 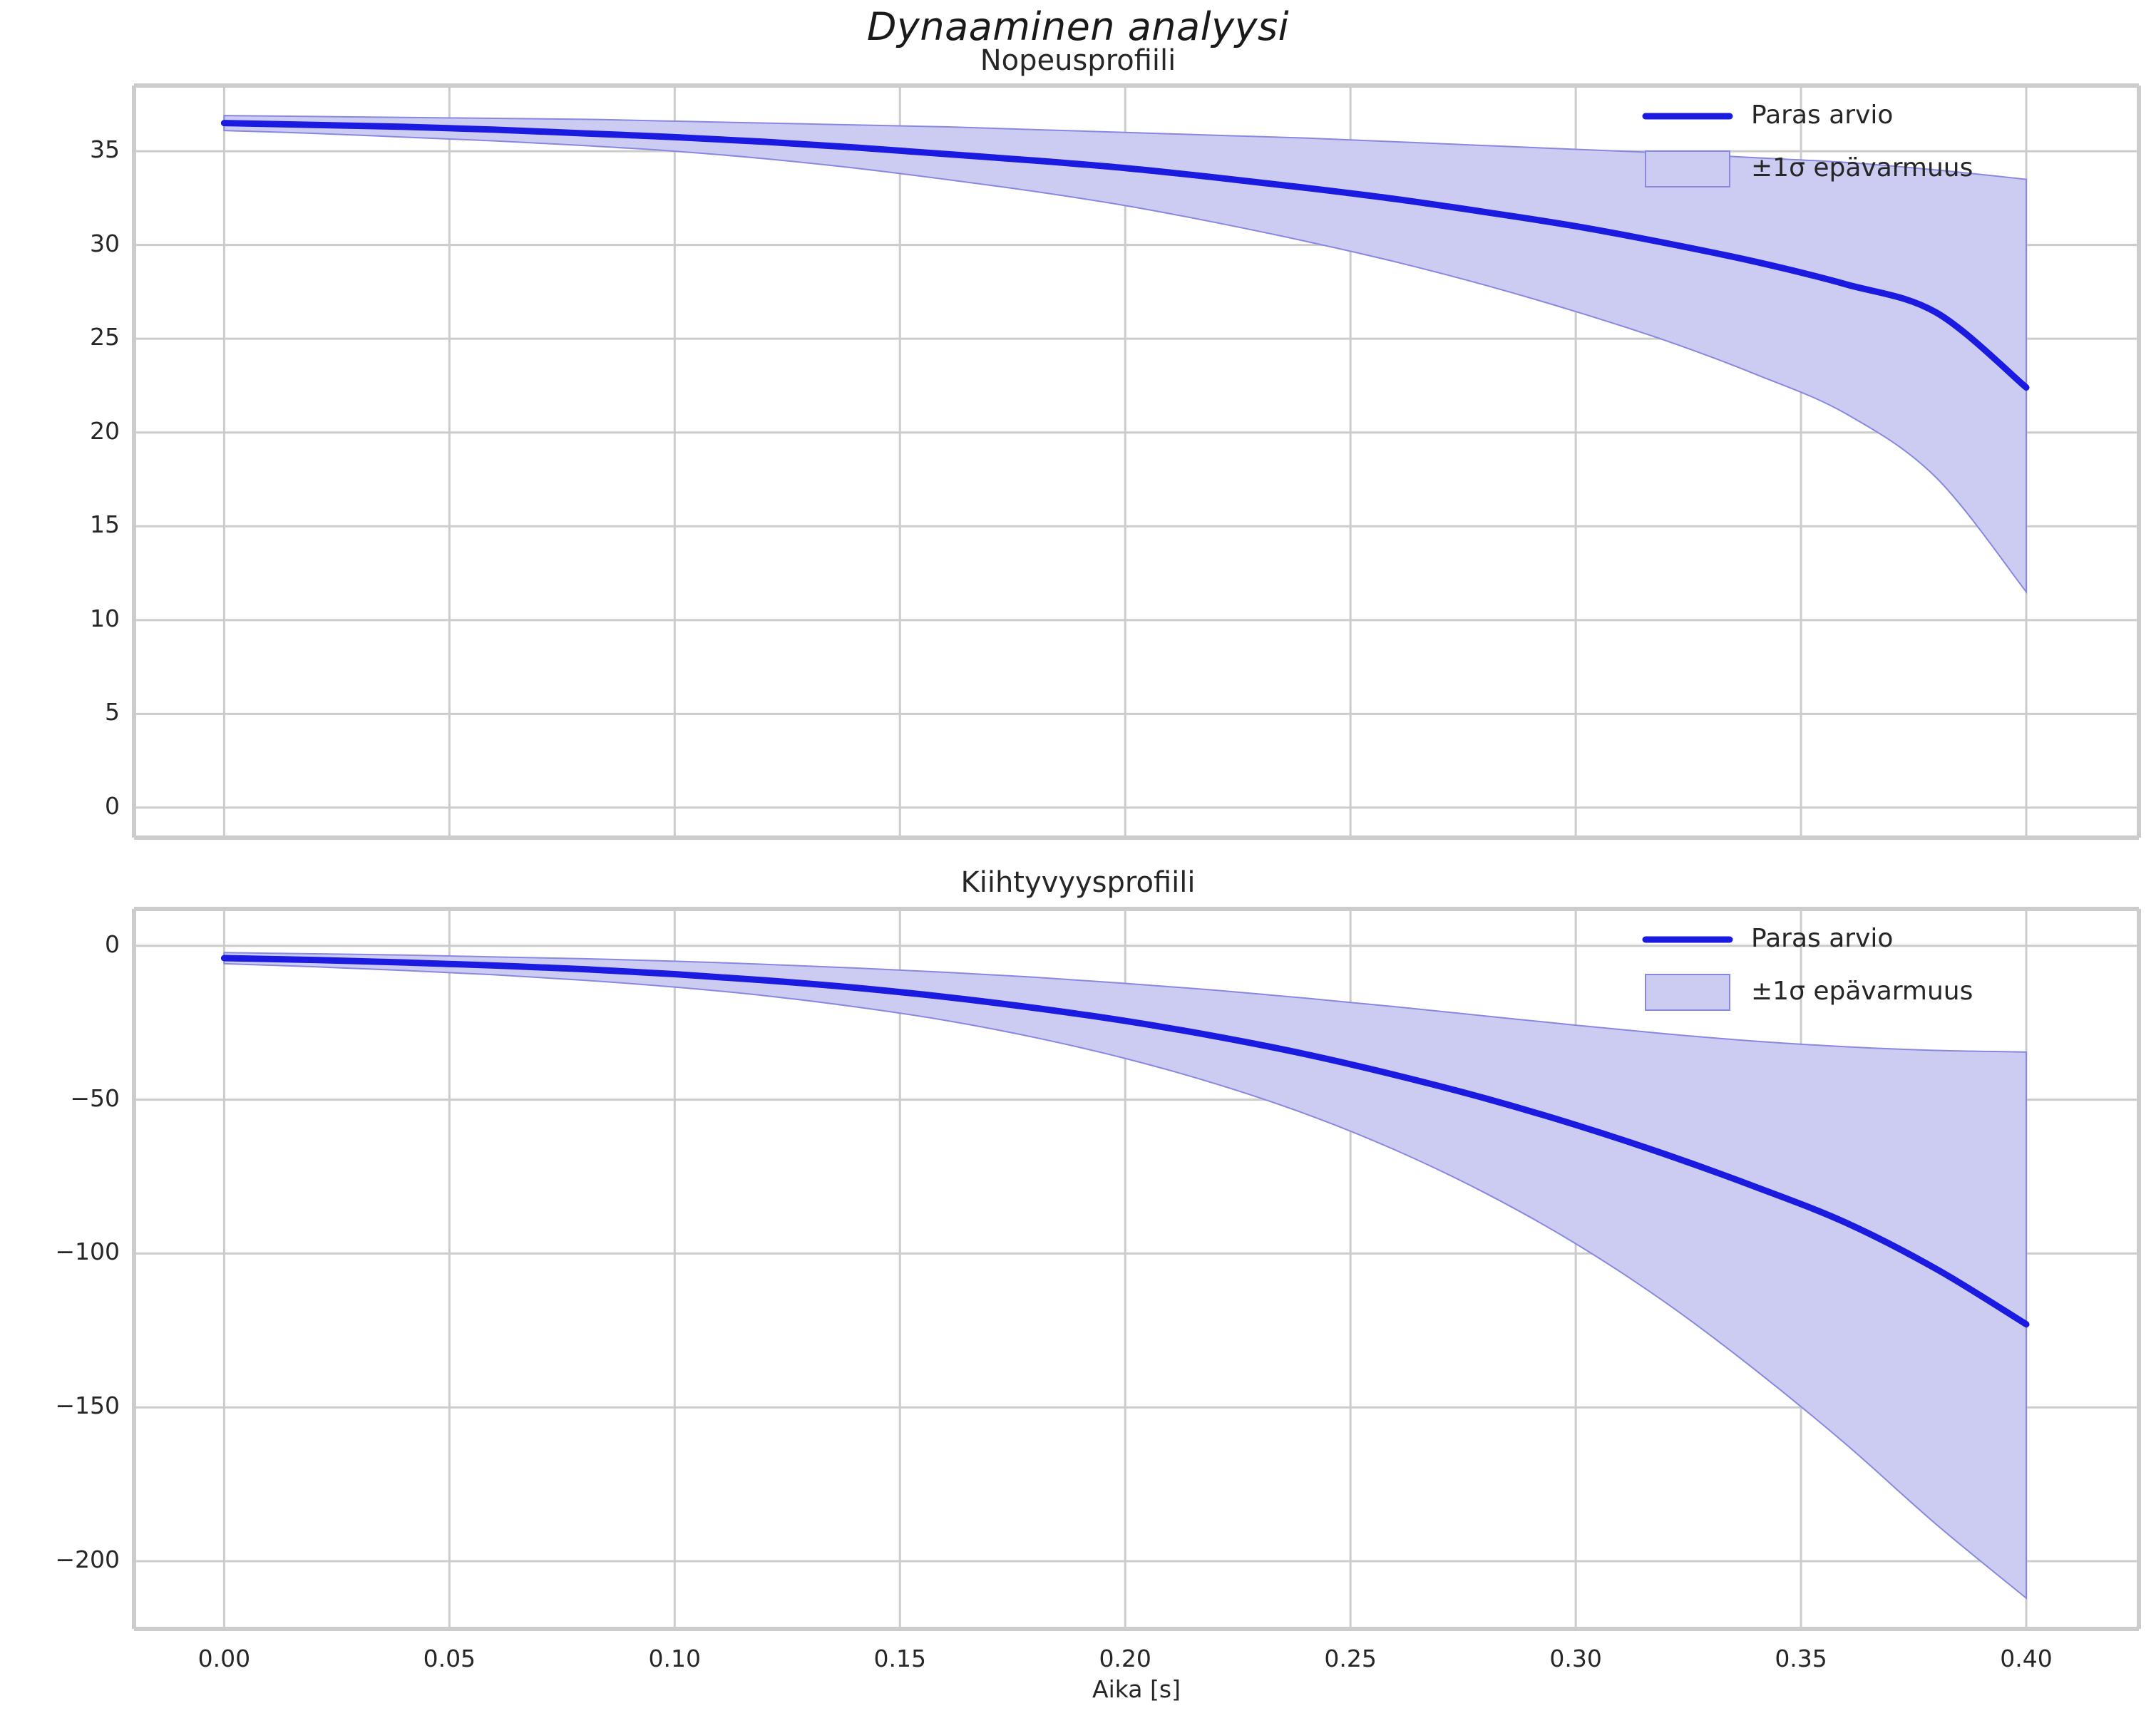 What do you see at coordinates (87, 1406) in the screenshot?
I see `y-tick-label: −150` at bounding box center [87, 1406].